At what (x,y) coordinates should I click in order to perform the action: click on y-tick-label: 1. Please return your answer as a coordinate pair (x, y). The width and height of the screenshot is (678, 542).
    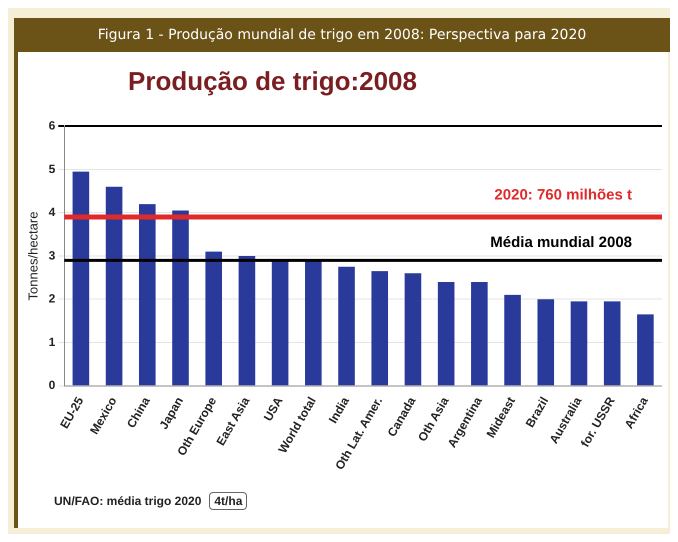
    Looking at the image, I should click on (52, 341).